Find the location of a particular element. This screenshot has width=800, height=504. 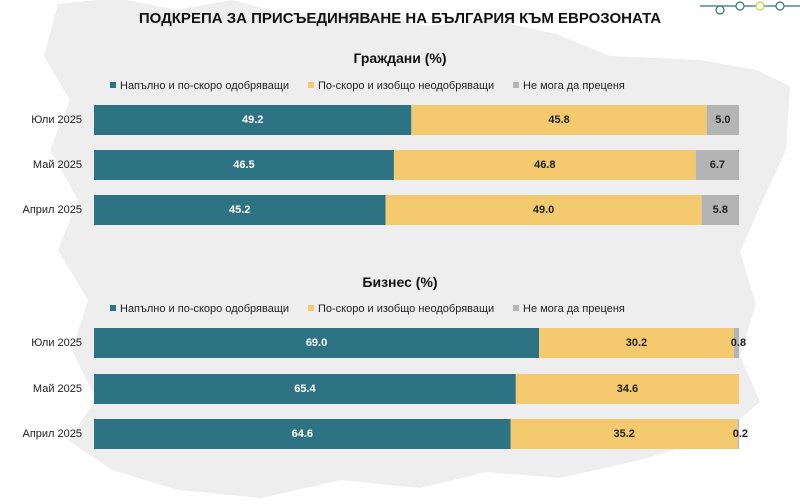

data-label: 46.5 is located at coordinates (243, 165).